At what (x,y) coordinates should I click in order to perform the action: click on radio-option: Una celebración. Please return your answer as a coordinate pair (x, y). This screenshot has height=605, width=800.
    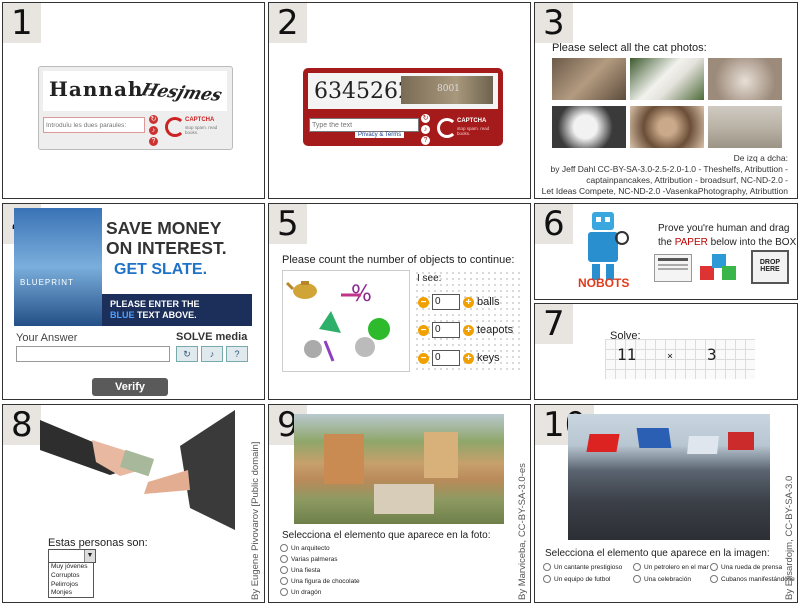
    Looking at the image, I should click on (662, 579).